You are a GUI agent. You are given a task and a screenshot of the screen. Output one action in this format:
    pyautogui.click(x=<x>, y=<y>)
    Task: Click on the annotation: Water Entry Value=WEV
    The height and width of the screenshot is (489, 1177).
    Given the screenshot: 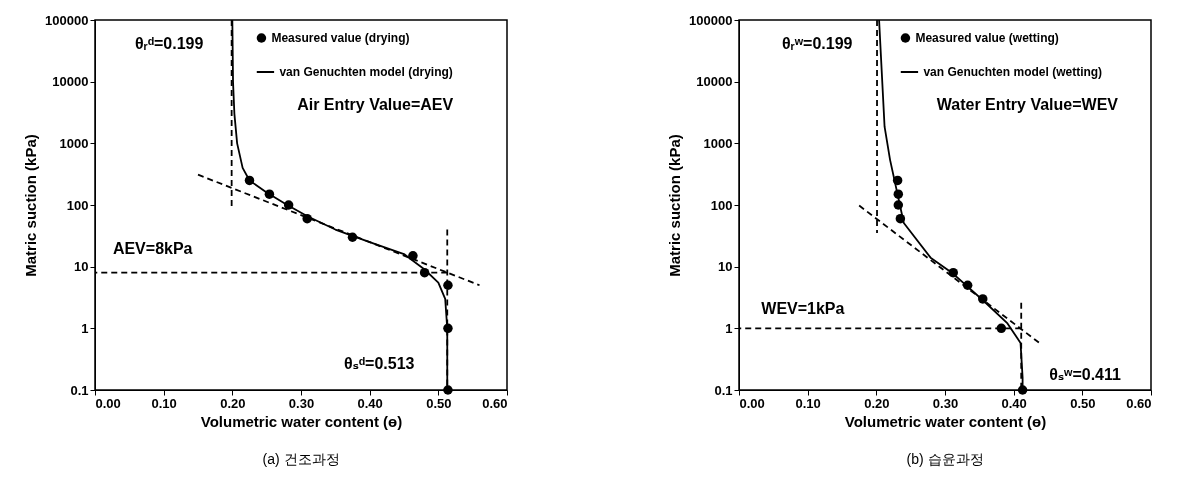 What is the action you would take?
    pyautogui.click(x=1027, y=105)
    